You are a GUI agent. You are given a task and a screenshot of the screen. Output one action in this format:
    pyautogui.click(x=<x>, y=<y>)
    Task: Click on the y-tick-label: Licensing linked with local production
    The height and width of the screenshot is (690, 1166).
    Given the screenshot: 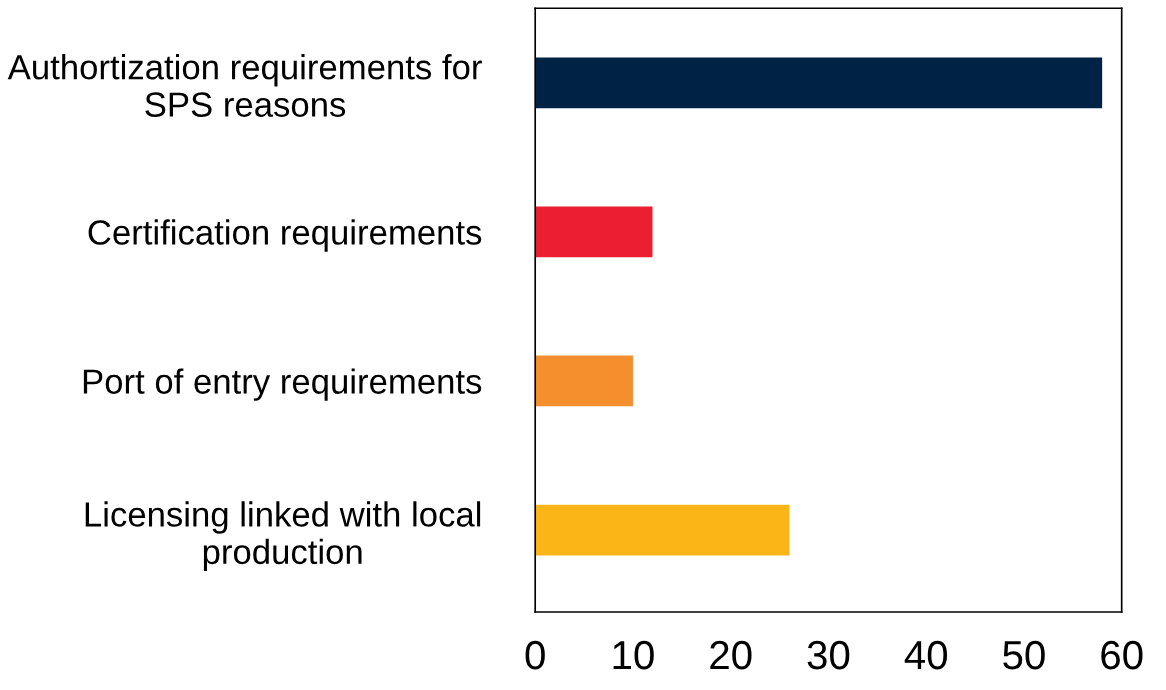 What is the action you would take?
    pyautogui.click(x=283, y=536)
    